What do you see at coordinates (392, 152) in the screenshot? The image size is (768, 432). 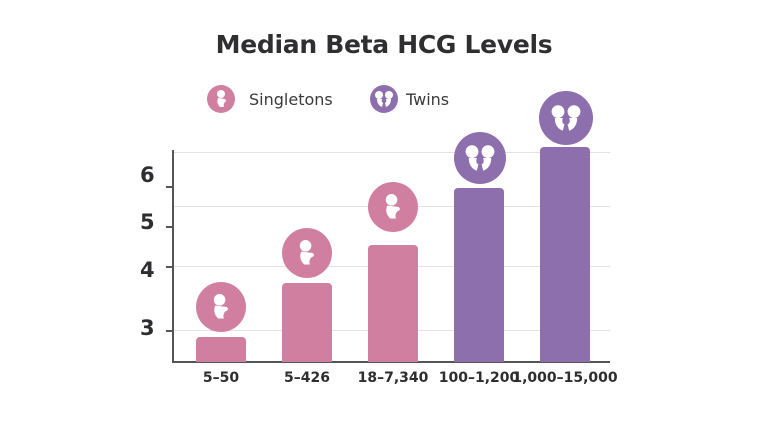 I see `gridline` at bounding box center [392, 152].